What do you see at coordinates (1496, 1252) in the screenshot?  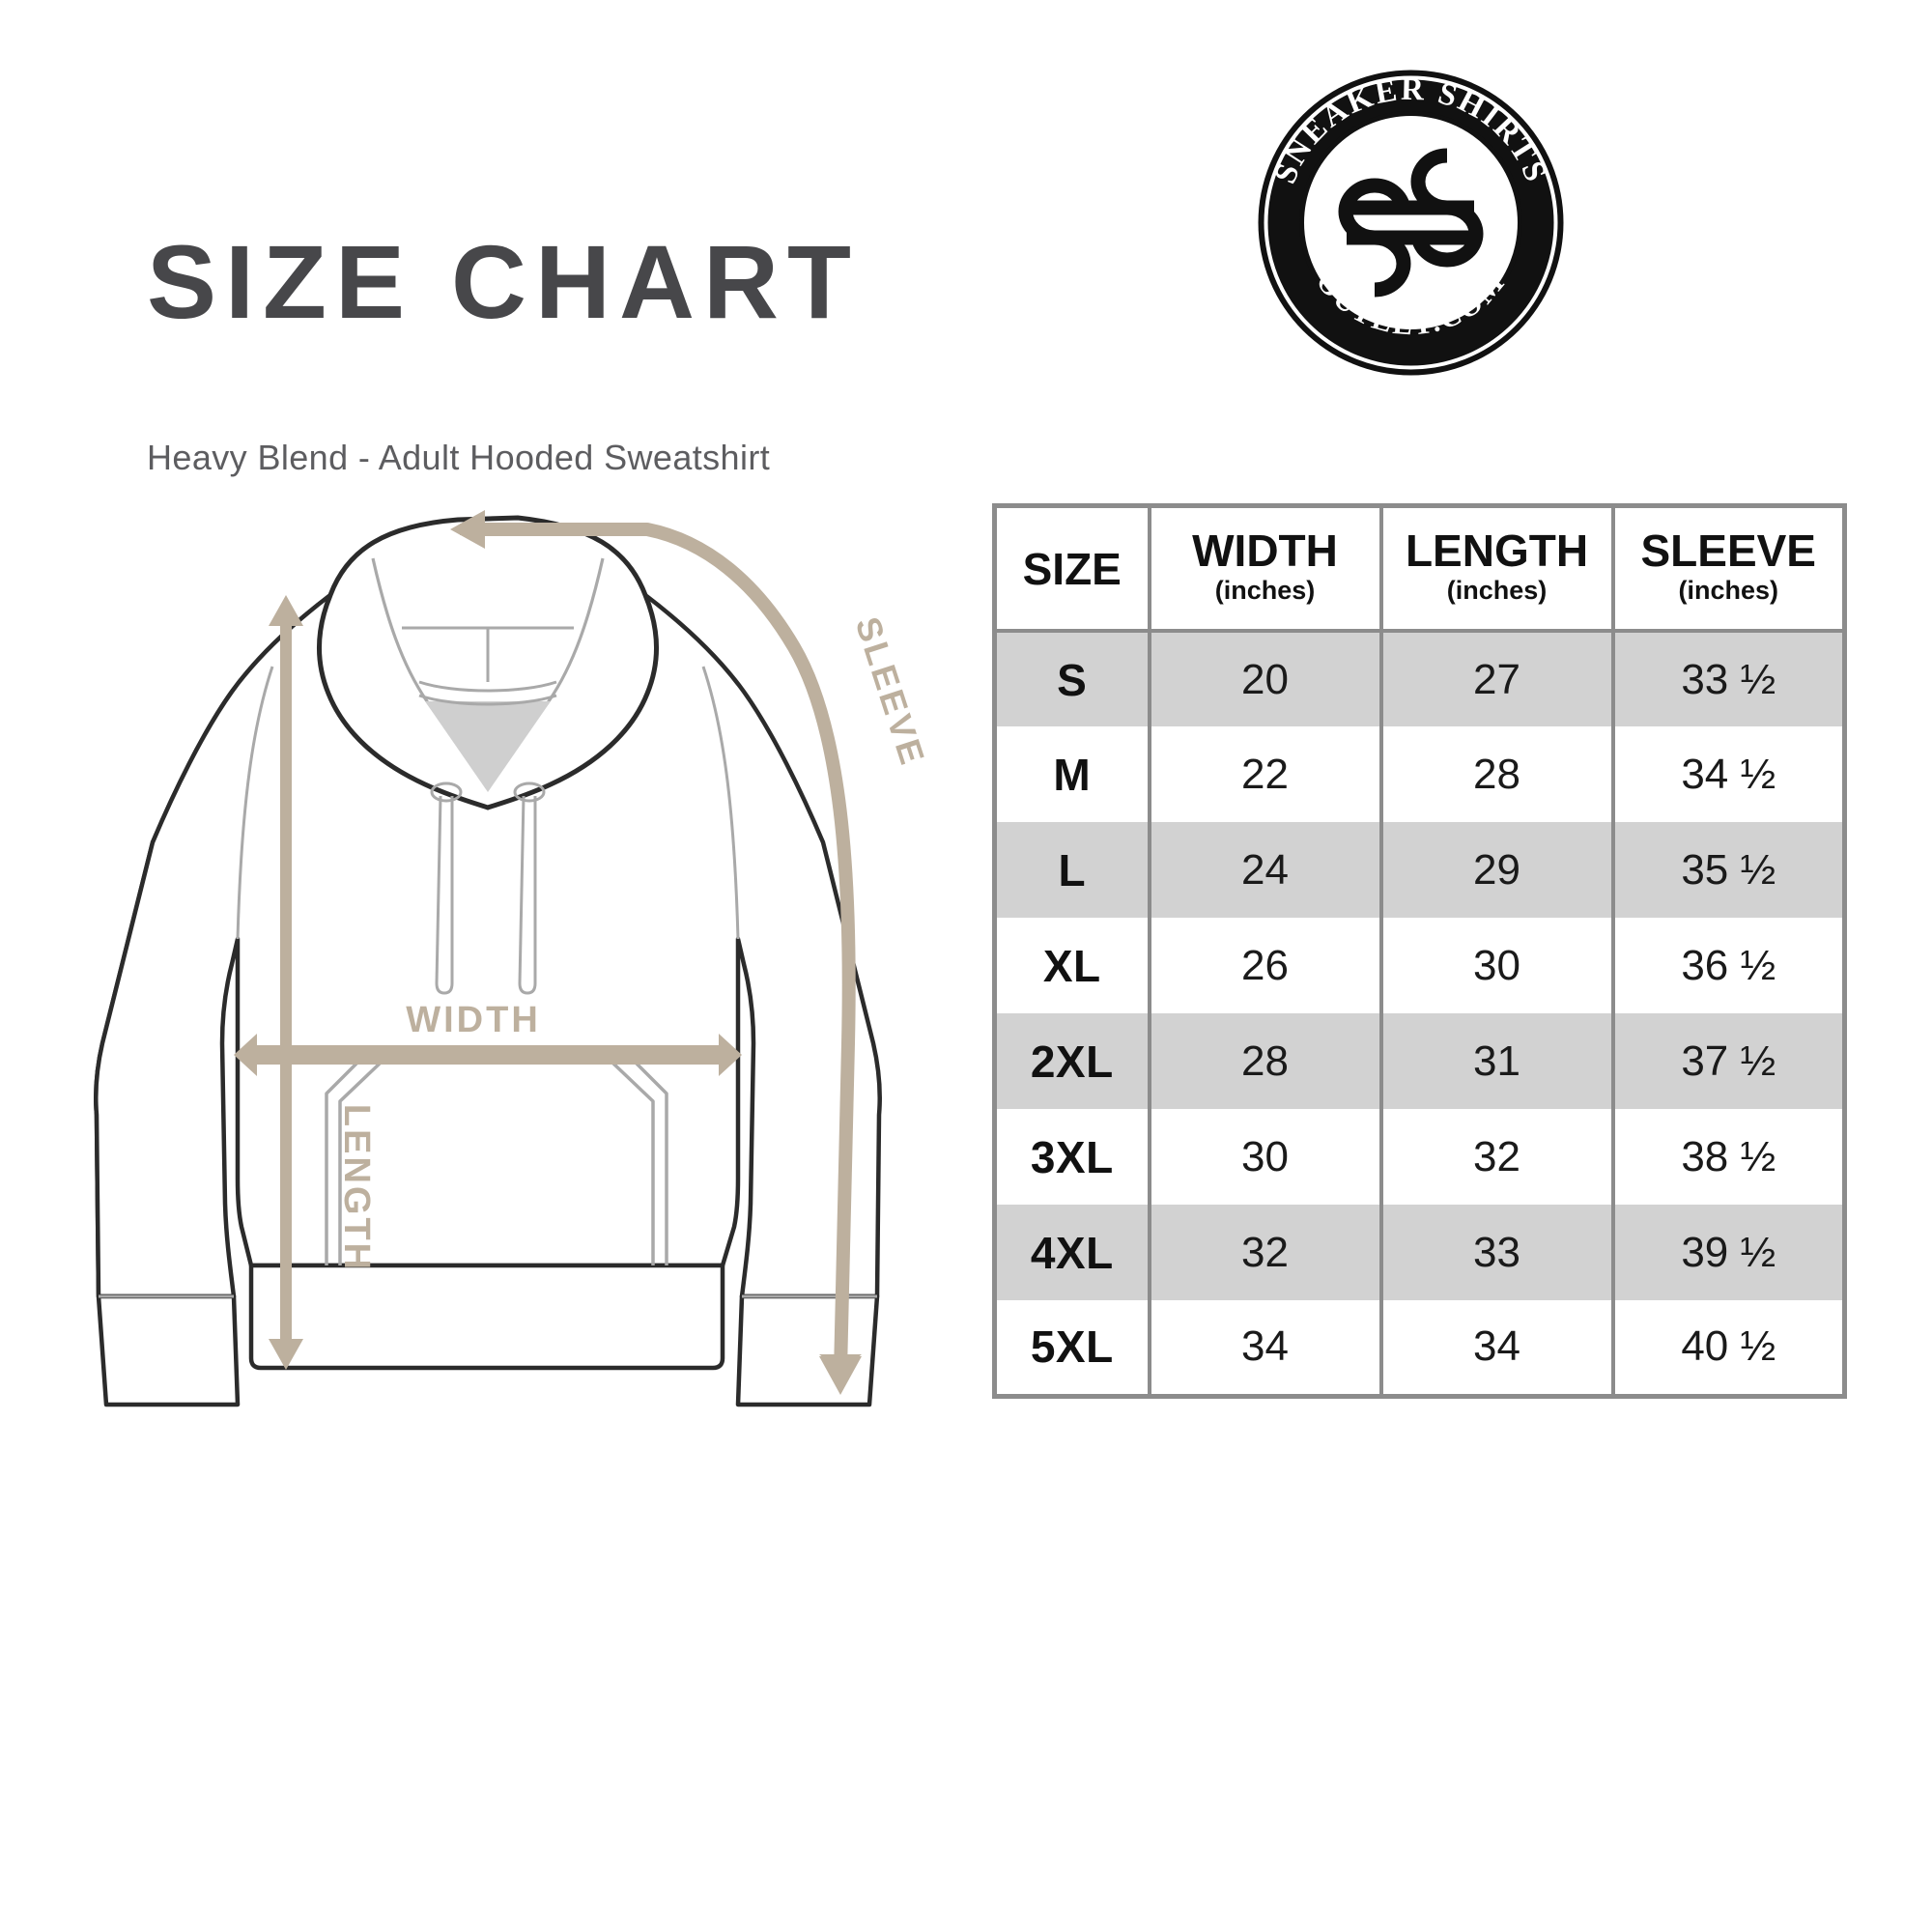 I see `cell-length: 33` at bounding box center [1496, 1252].